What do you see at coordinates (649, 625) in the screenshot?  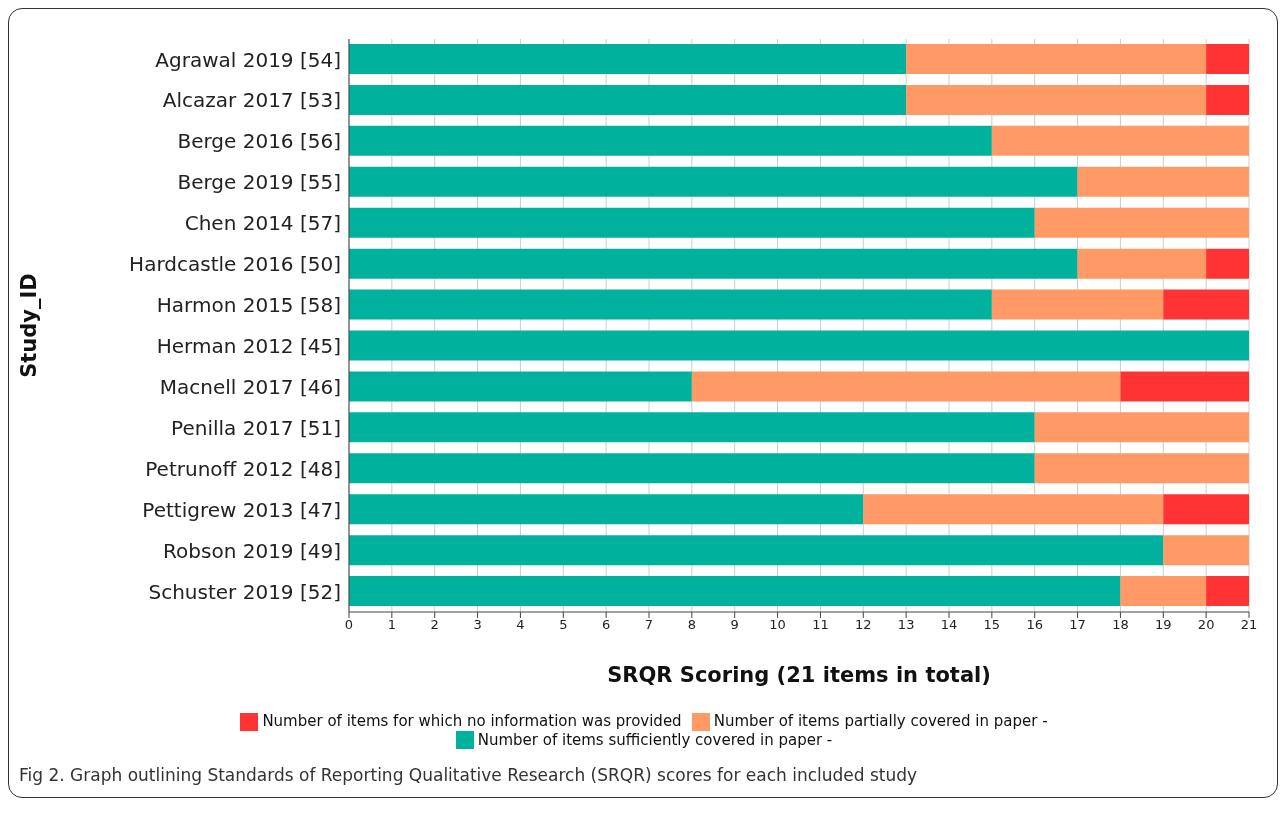 I see `x-tick-label: 7` at bounding box center [649, 625].